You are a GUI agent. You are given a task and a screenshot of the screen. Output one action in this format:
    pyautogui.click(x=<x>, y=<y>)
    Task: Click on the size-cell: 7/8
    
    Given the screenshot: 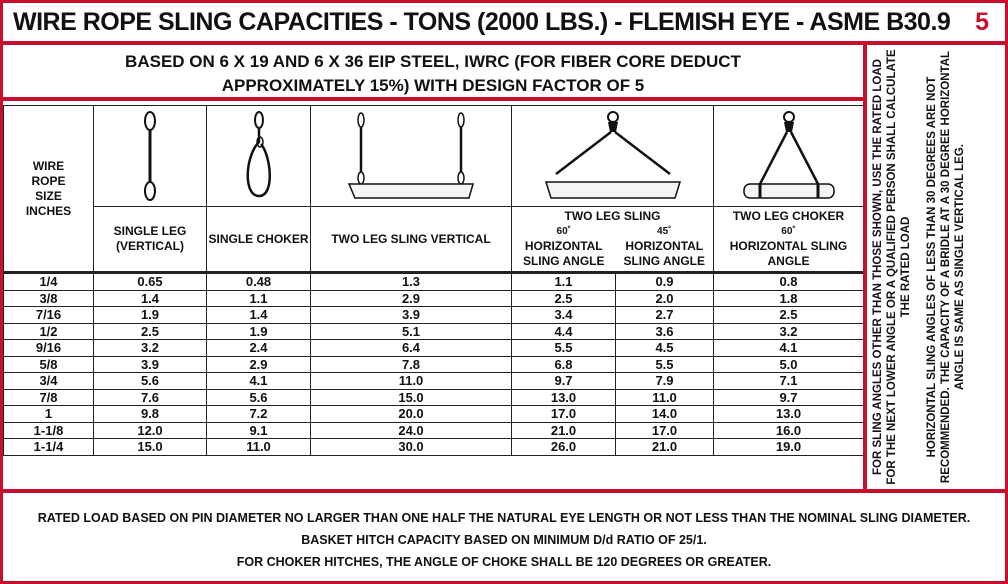 What is the action you would take?
    pyautogui.click(x=48, y=397)
    